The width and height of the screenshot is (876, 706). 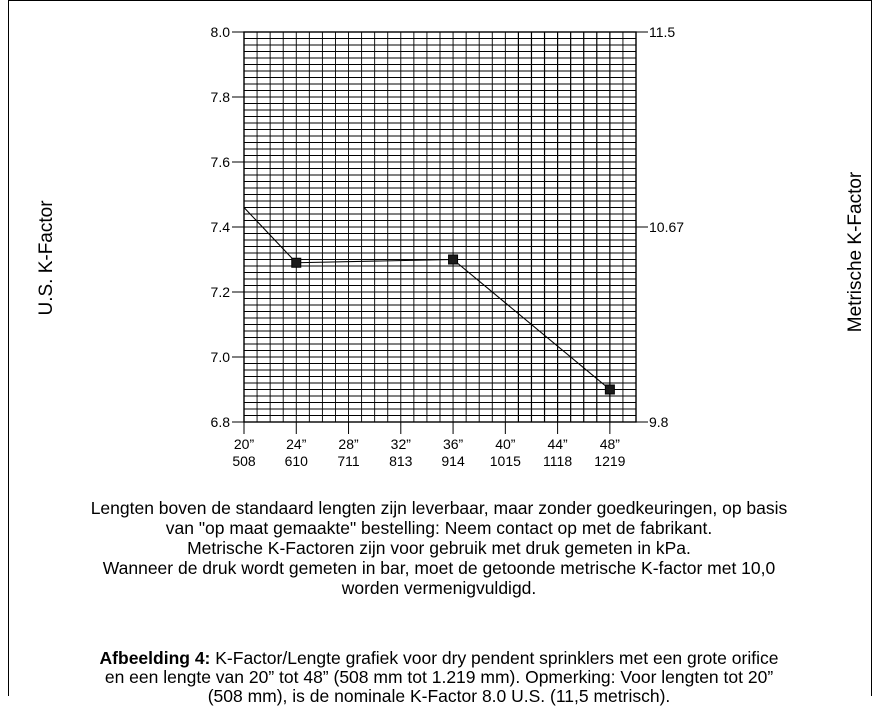 What do you see at coordinates (296, 444) in the screenshot?
I see `x-tick-label-inch: 24”` at bounding box center [296, 444].